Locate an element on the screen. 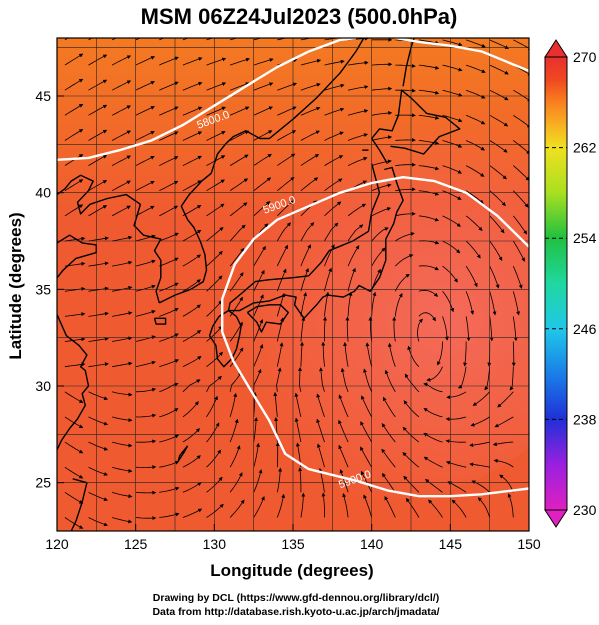 The height and width of the screenshot is (625, 599). x-tick-label: 140 is located at coordinates (372, 544).